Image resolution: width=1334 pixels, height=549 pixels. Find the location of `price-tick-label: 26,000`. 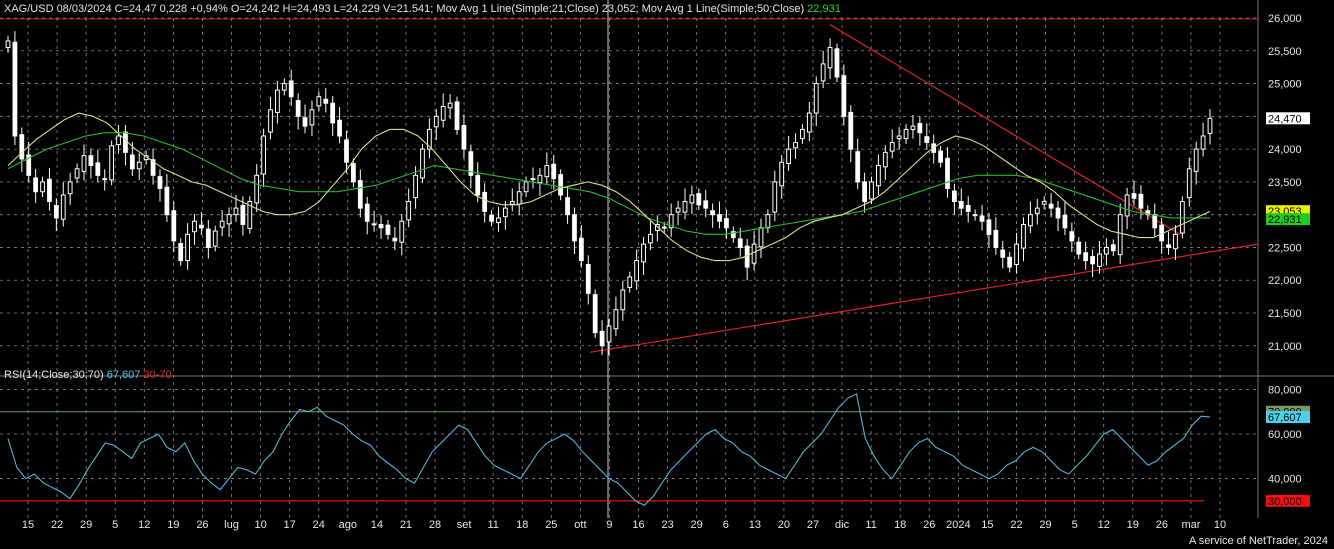

price-tick-label: 26,000 is located at coordinates (1285, 19).